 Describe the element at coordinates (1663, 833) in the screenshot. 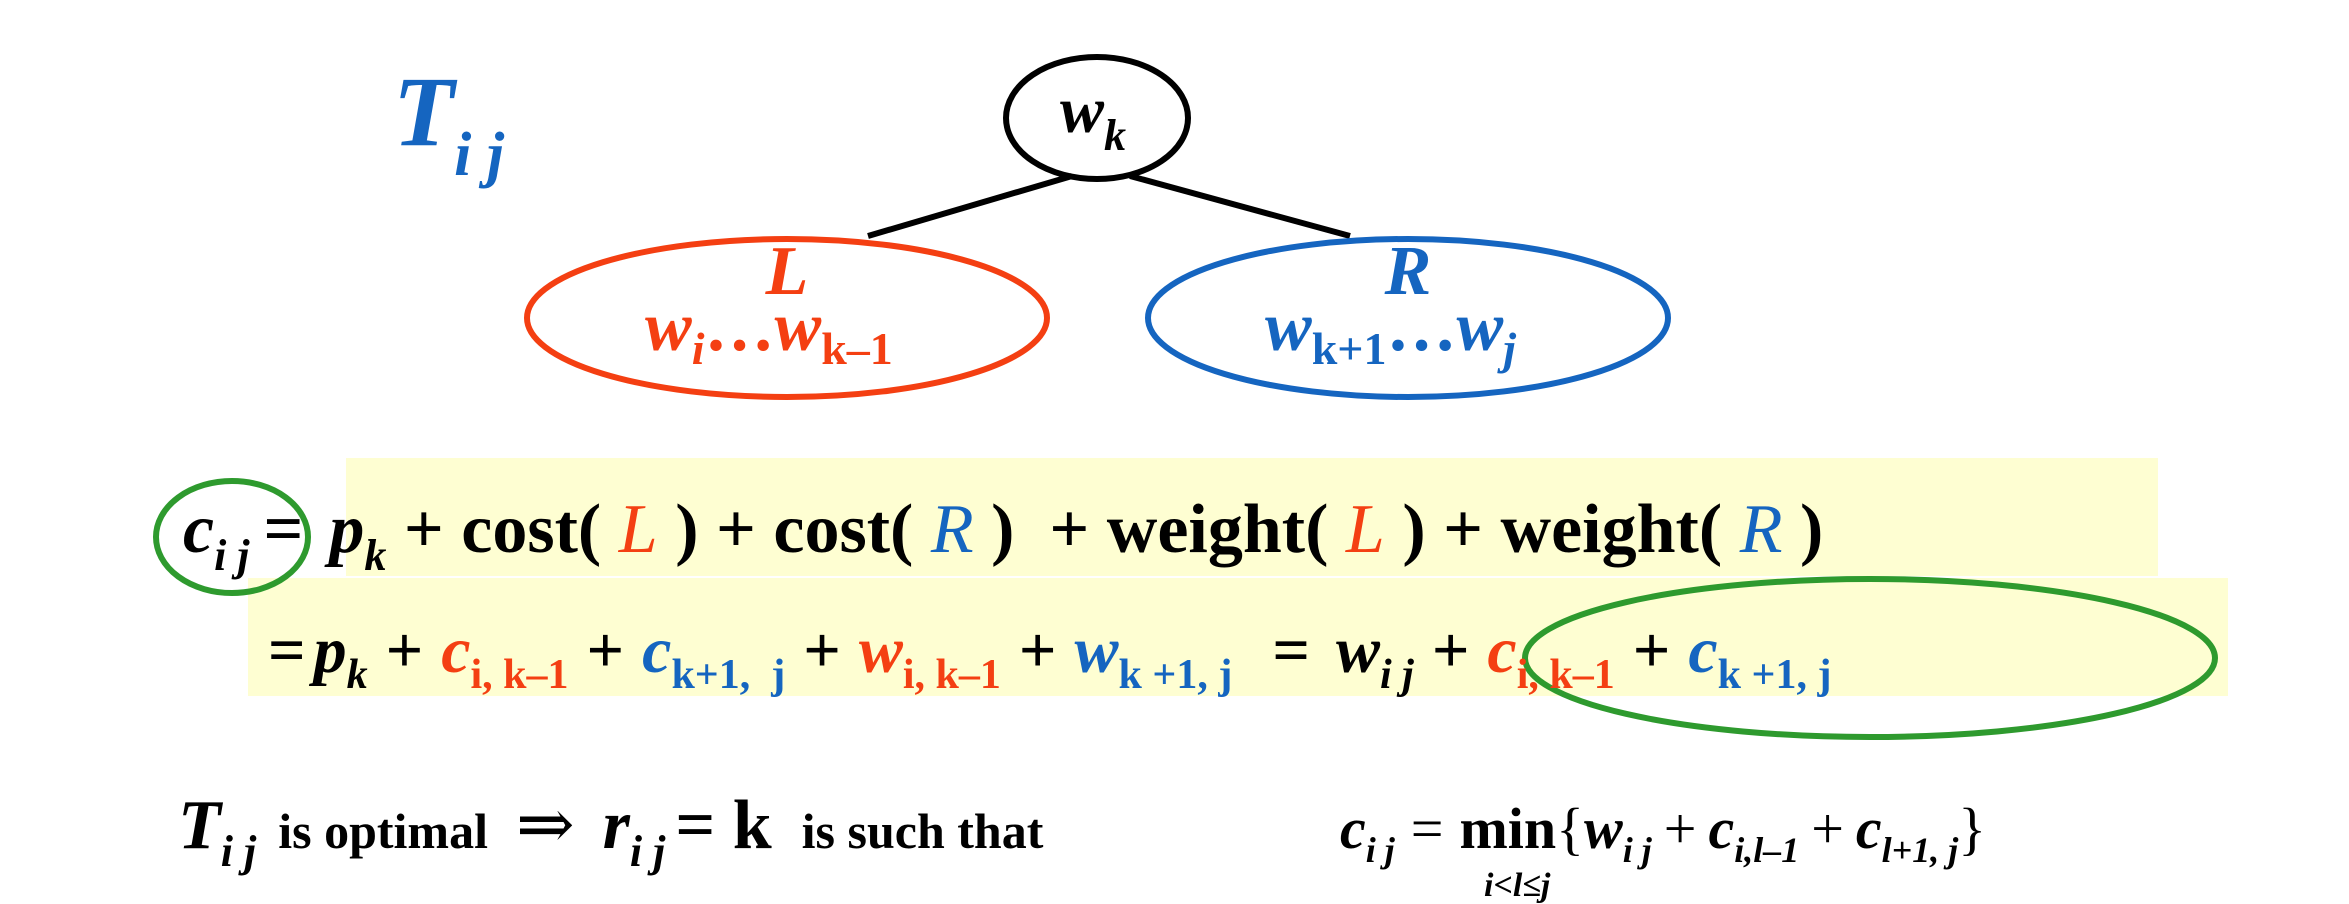

I see `line3-formula: ci j = min{wi j + ci,l–1 + cl+1, j}` at that location.